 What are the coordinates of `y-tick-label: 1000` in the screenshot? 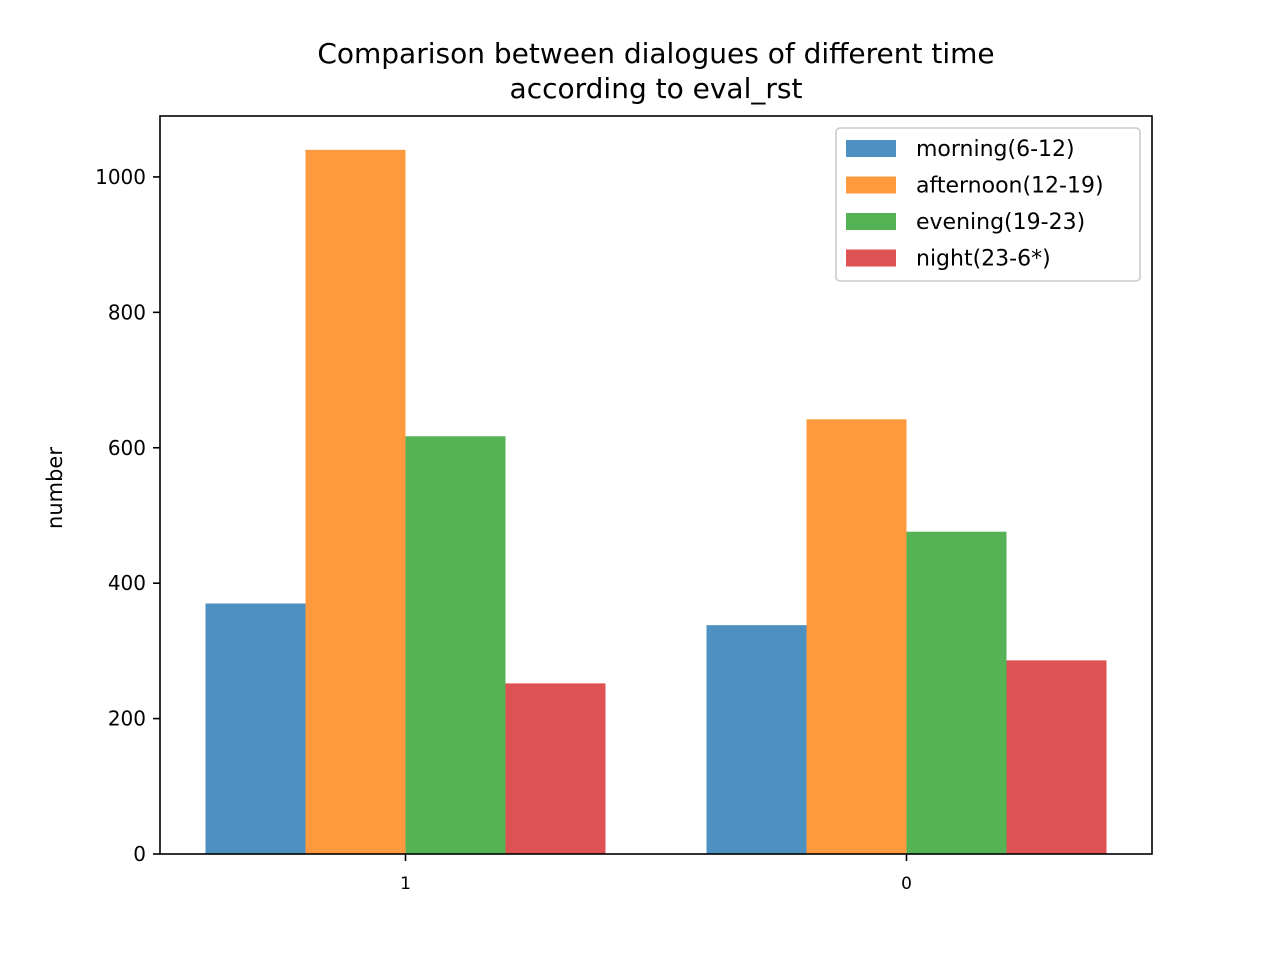 It's located at (120, 177).